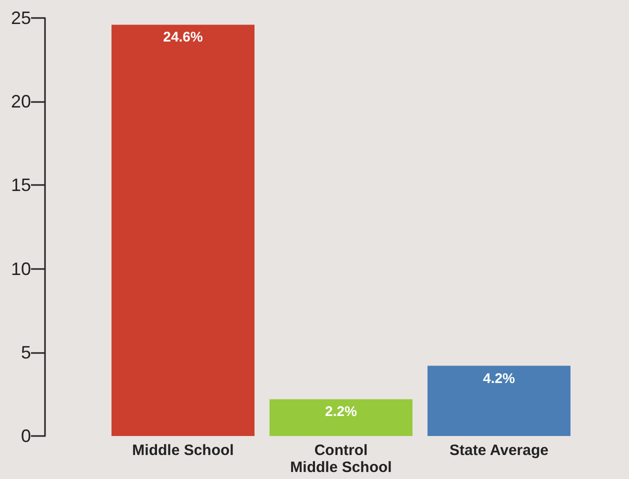 This screenshot has height=479, width=629. I want to click on y-tick-label: 15, so click(20, 185).